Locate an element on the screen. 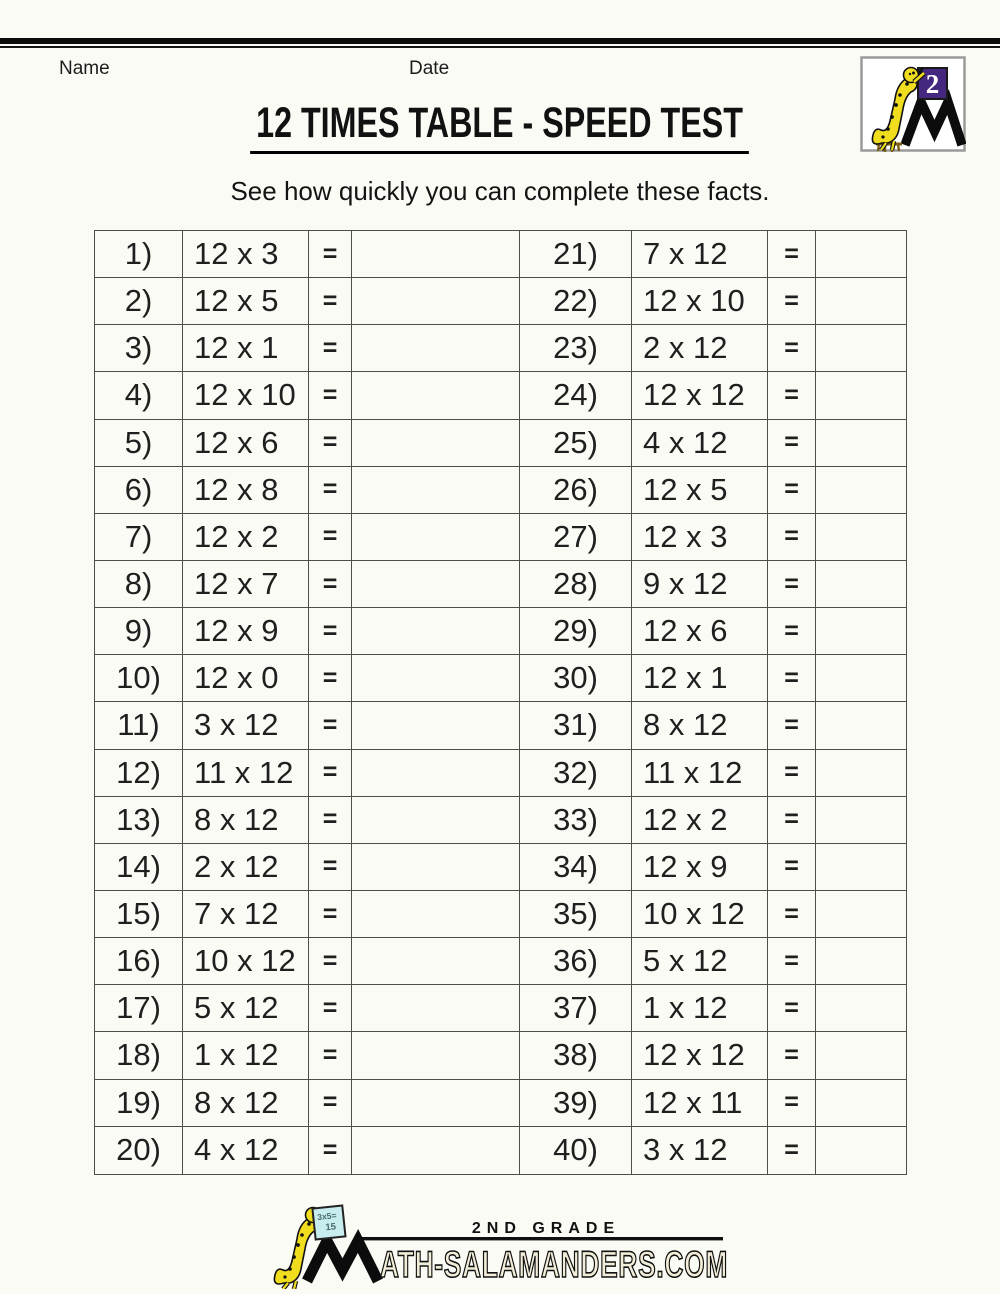 Image resolution: width=1000 pixels, height=1294 pixels. problem-expression: 12 x 7 is located at coordinates (246, 584).